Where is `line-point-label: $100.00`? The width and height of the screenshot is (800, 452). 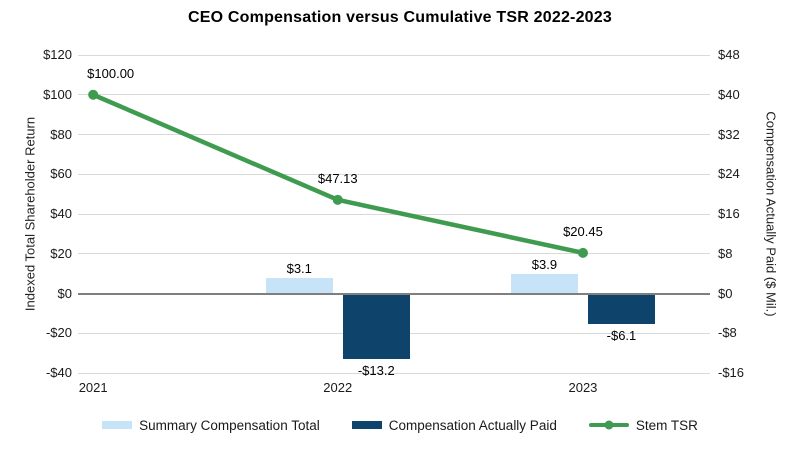
line-point-label: $100.00 is located at coordinates (111, 73).